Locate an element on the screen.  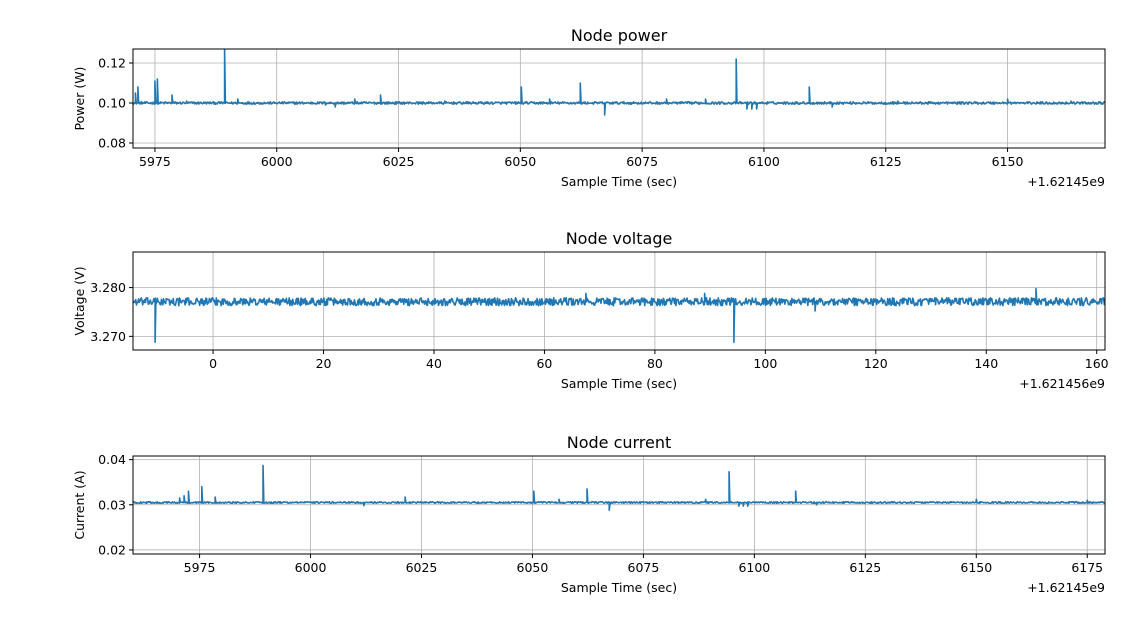
current-xtick-label: 6175 is located at coordinates (1087, 567).